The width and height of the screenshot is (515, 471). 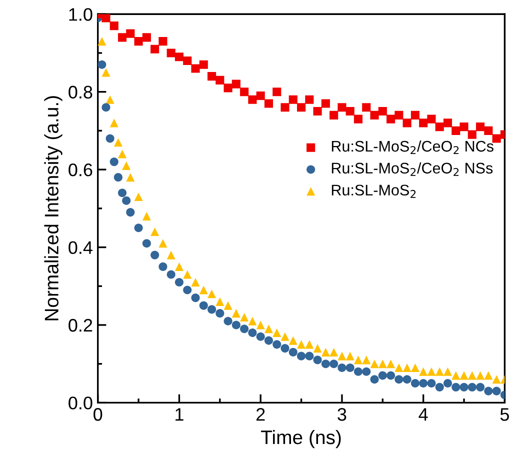 What do you see at coordinates (53, 208) in the screenshot?
I see `y-axis-title: Normalized Intensity (a.u.)` at bounding box center [53, 208].